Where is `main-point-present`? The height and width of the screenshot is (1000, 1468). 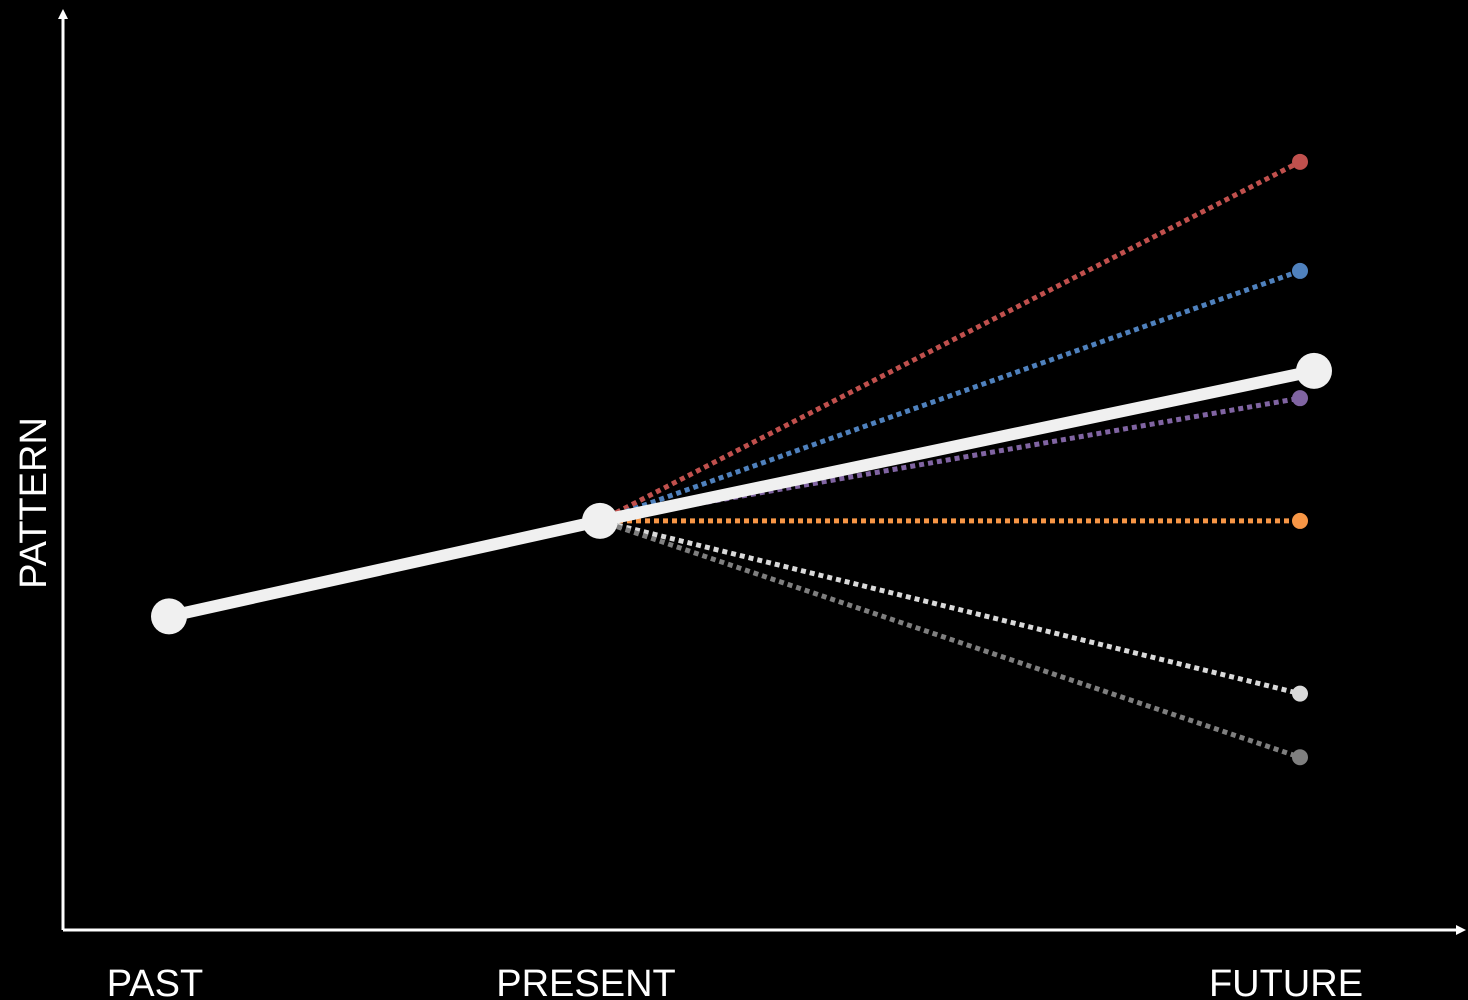 main-point-present is located at coordinates (600, 520).